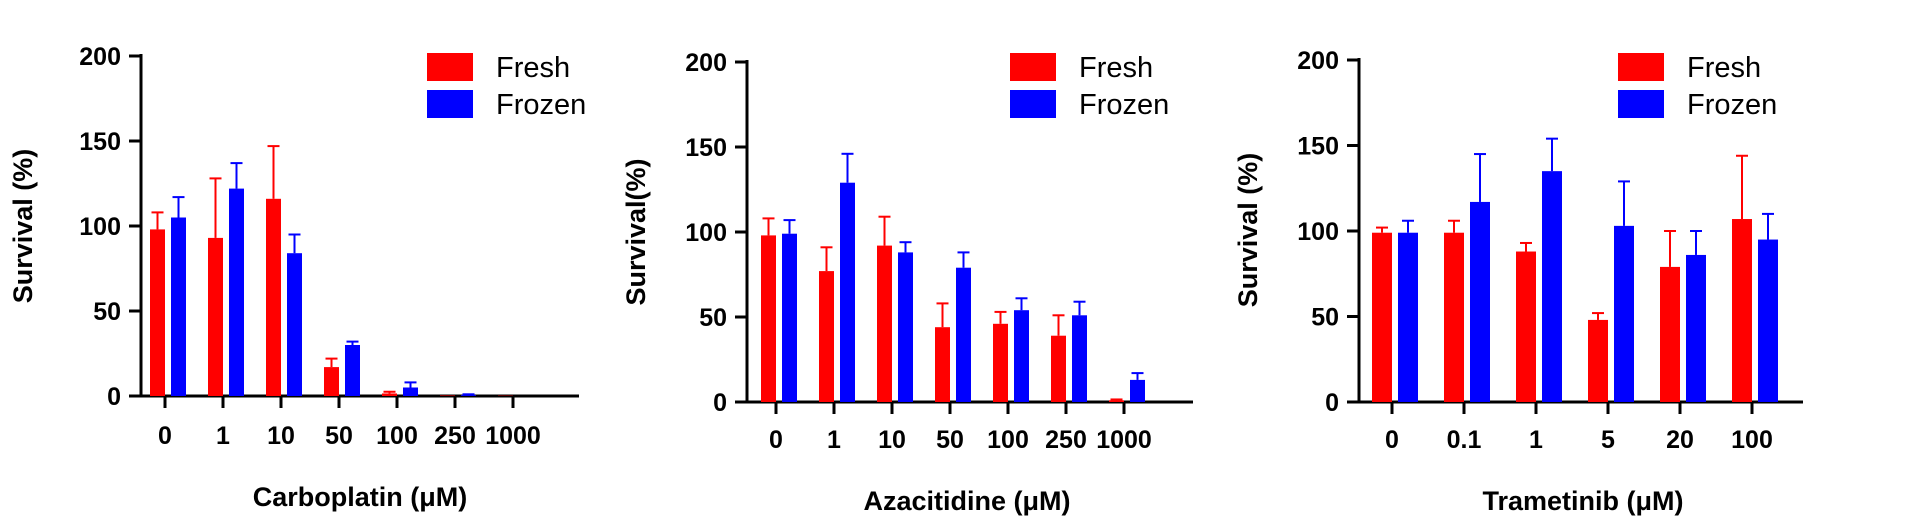 Image resolution: width=1920 pixels, height=518 pixels. Describe the element at coordinates (966, 501) in the screenshot. I see `x-axis-title: Azacitidine (μM)` at that location.